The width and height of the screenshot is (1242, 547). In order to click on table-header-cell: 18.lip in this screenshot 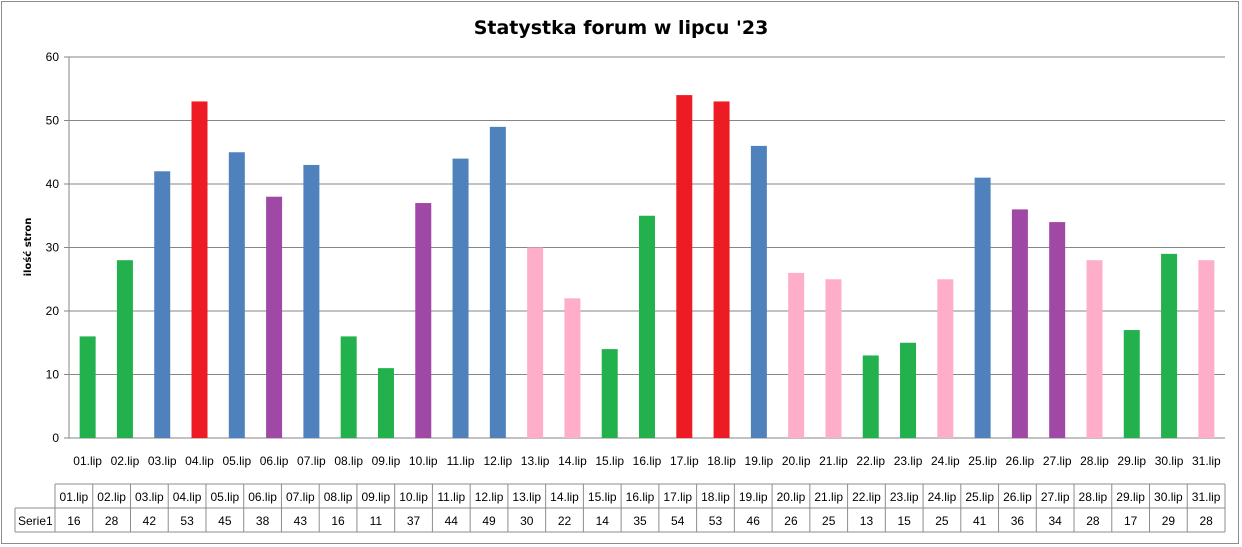, I will do `click(715, 497)`.